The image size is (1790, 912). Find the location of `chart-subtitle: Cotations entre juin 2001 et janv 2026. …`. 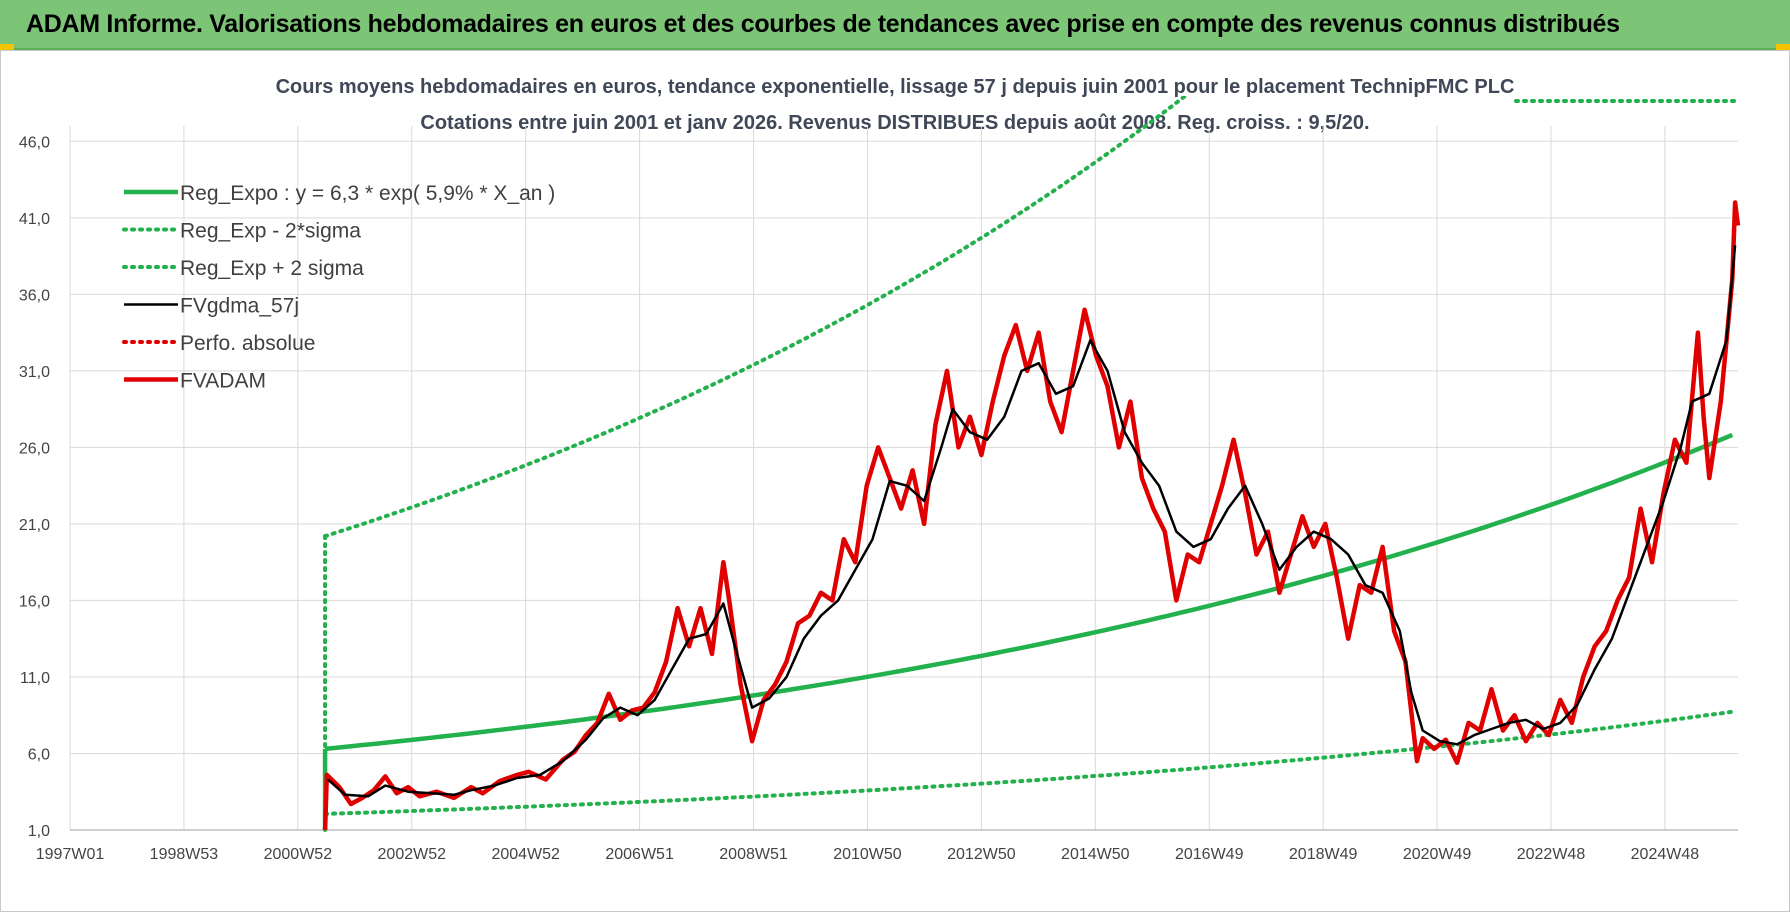

chart-subtitle: Cotations entre juin 2001 et janv 2026. … is located at coordinates (895, 123).